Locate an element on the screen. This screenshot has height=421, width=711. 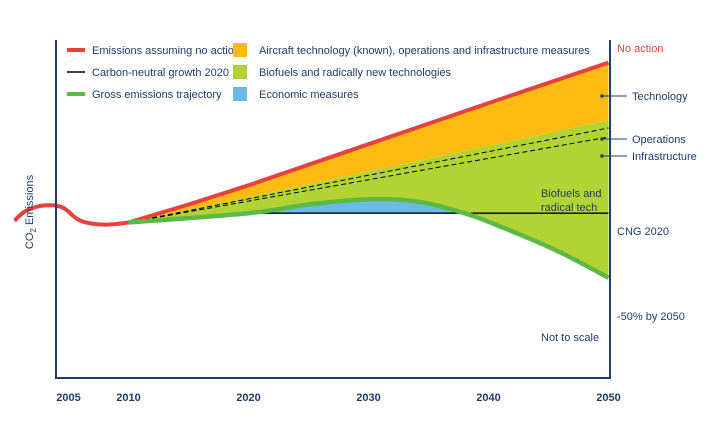
annotation-infrastructure: Infrastructure is located at coordinates (664, 157).